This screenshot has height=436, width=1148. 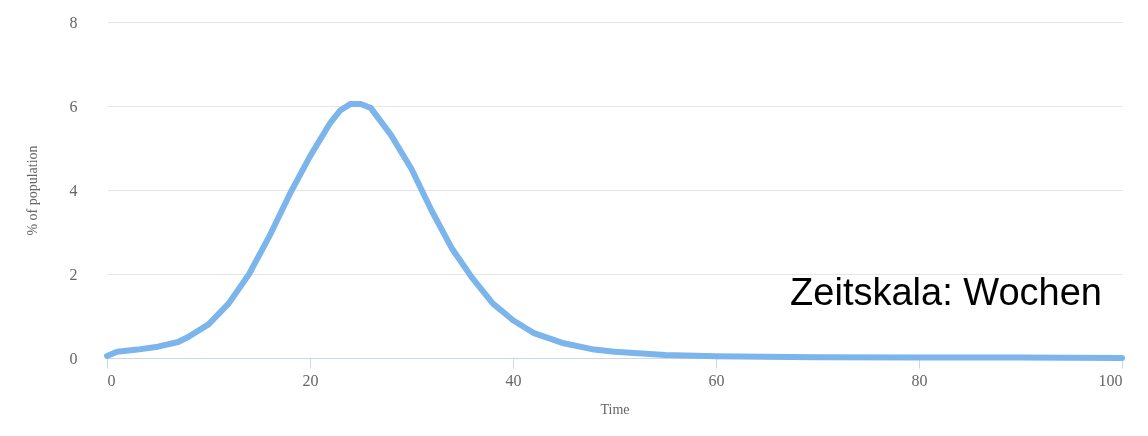 I want to click on y-tick-label: 0, so click(x=73, y=358).